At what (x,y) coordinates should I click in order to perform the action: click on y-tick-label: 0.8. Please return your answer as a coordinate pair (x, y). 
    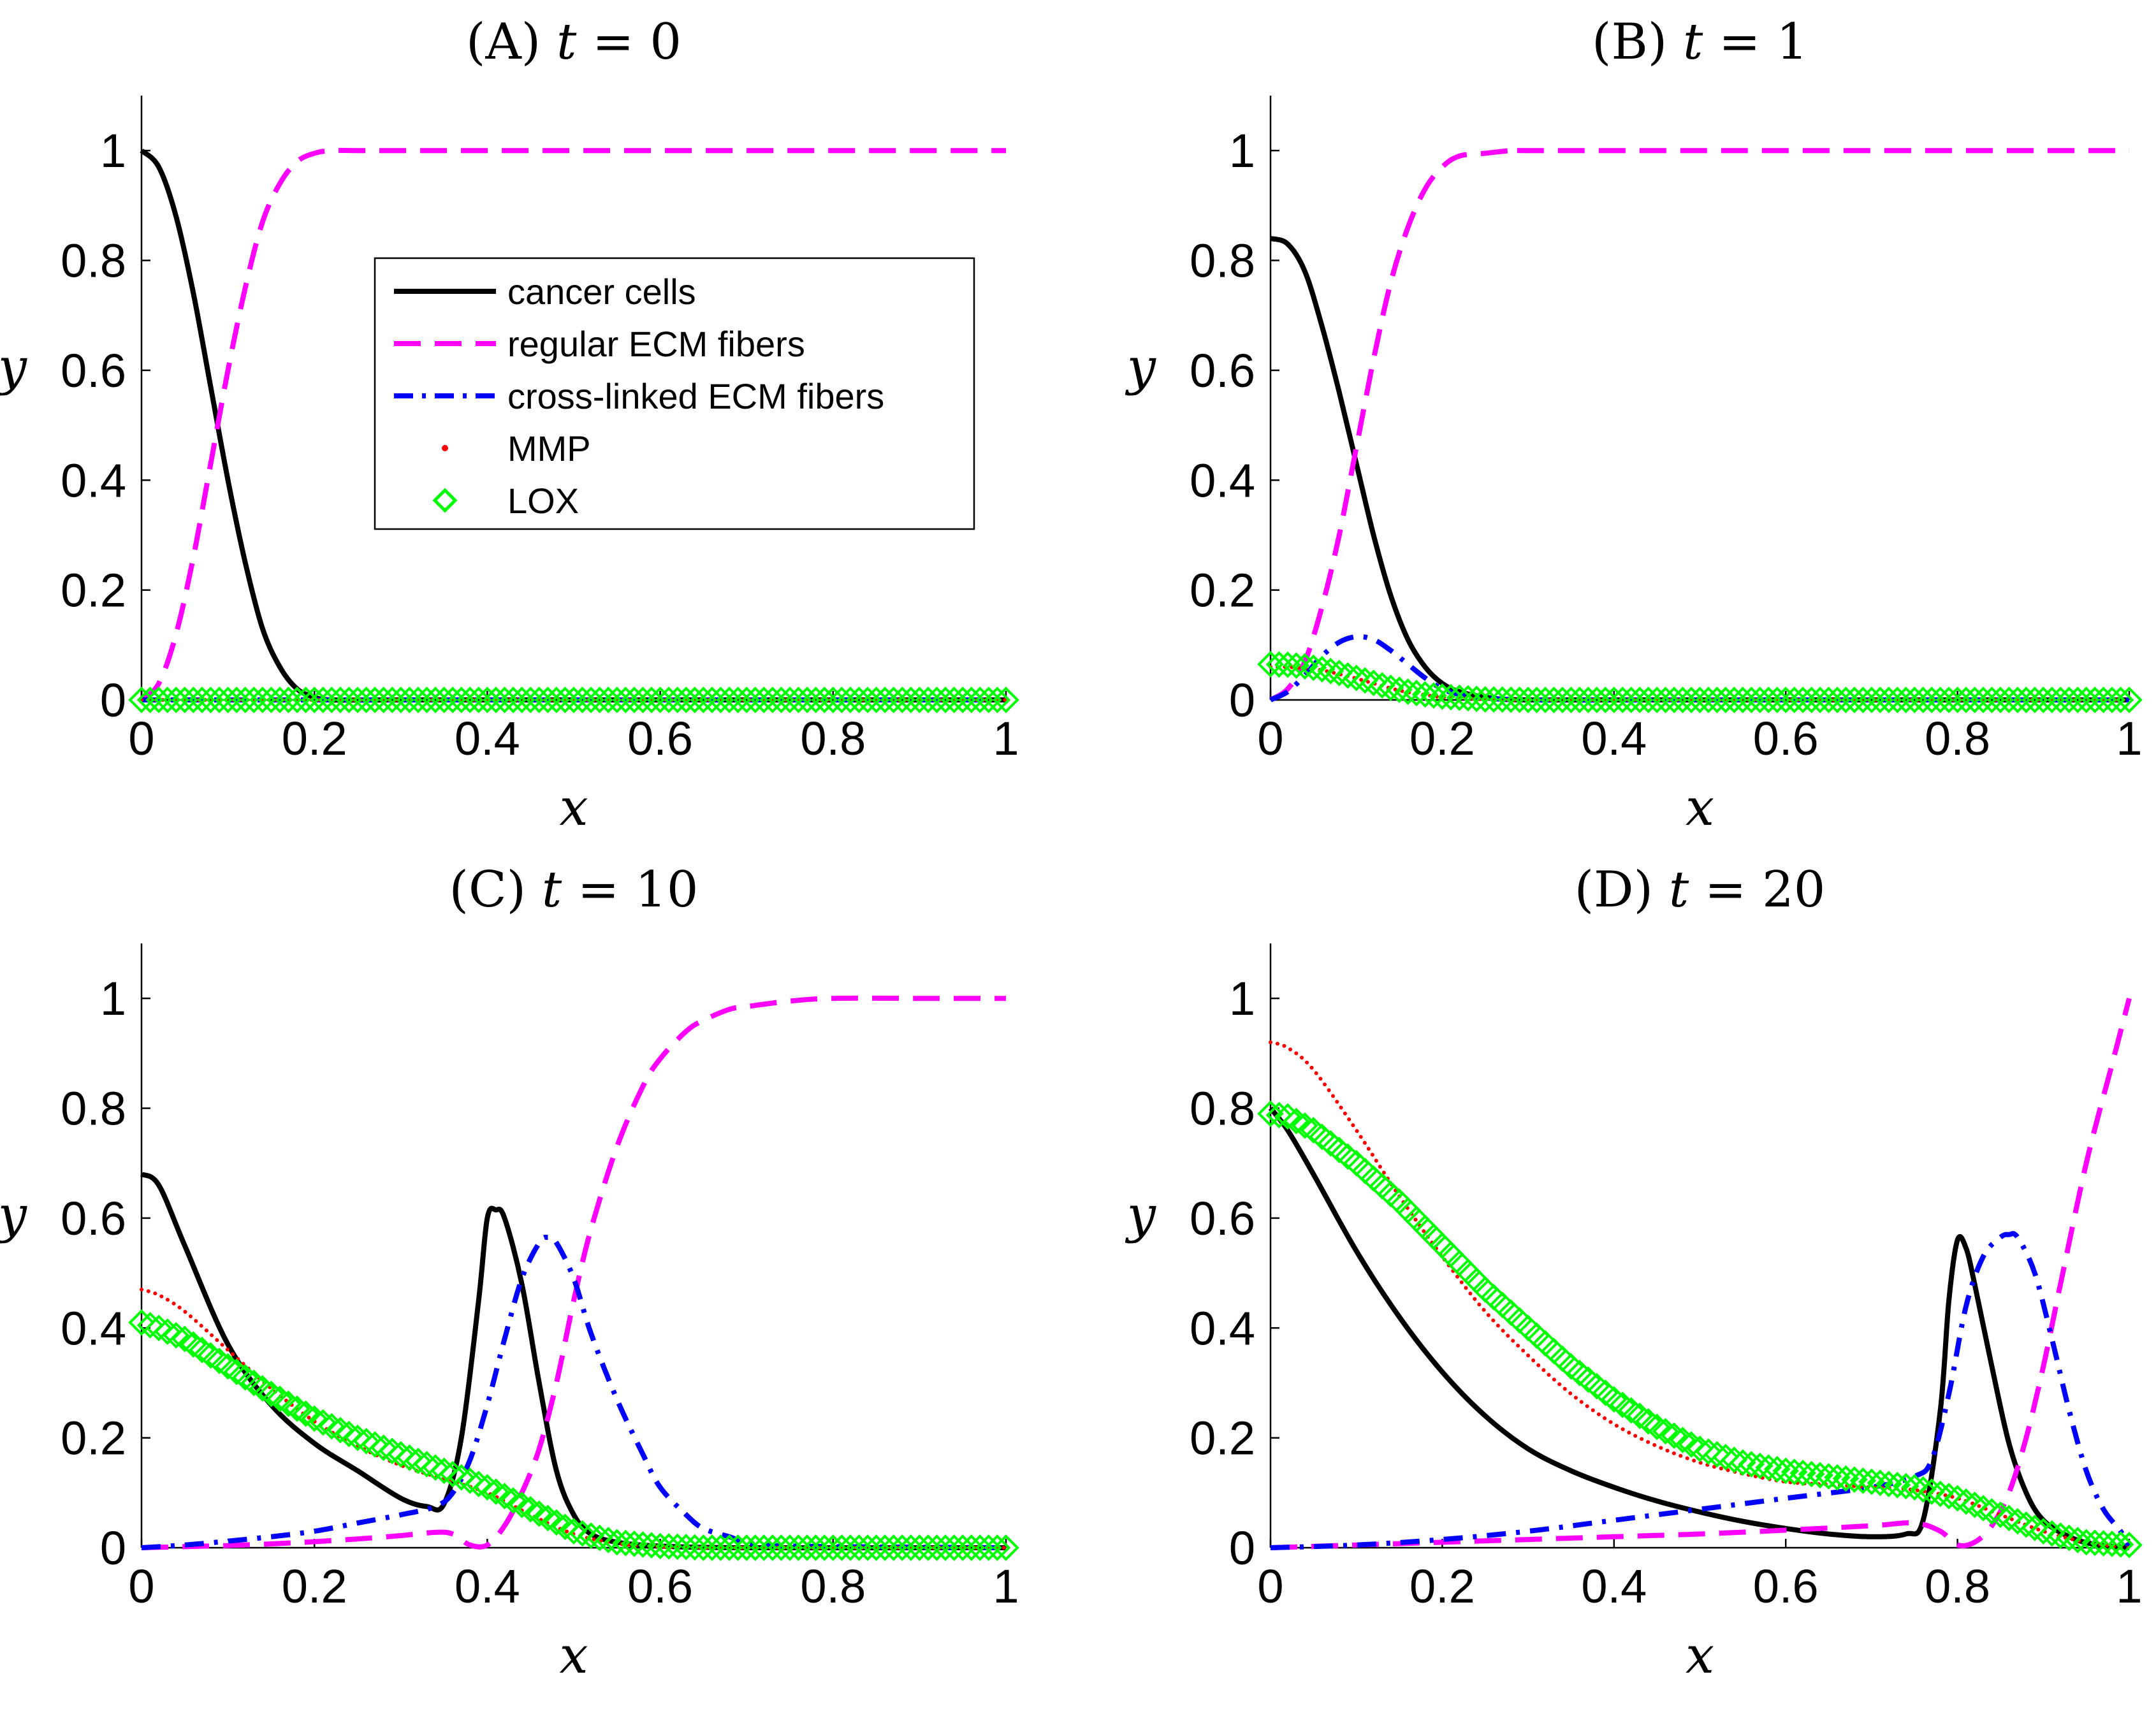
    Looking at the image, I should click on (93, 1108).